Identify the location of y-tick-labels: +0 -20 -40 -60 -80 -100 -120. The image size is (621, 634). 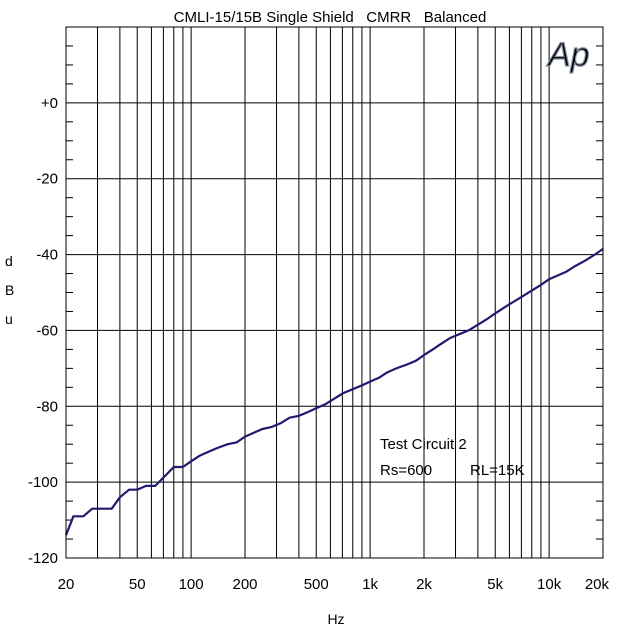
(43, 331).